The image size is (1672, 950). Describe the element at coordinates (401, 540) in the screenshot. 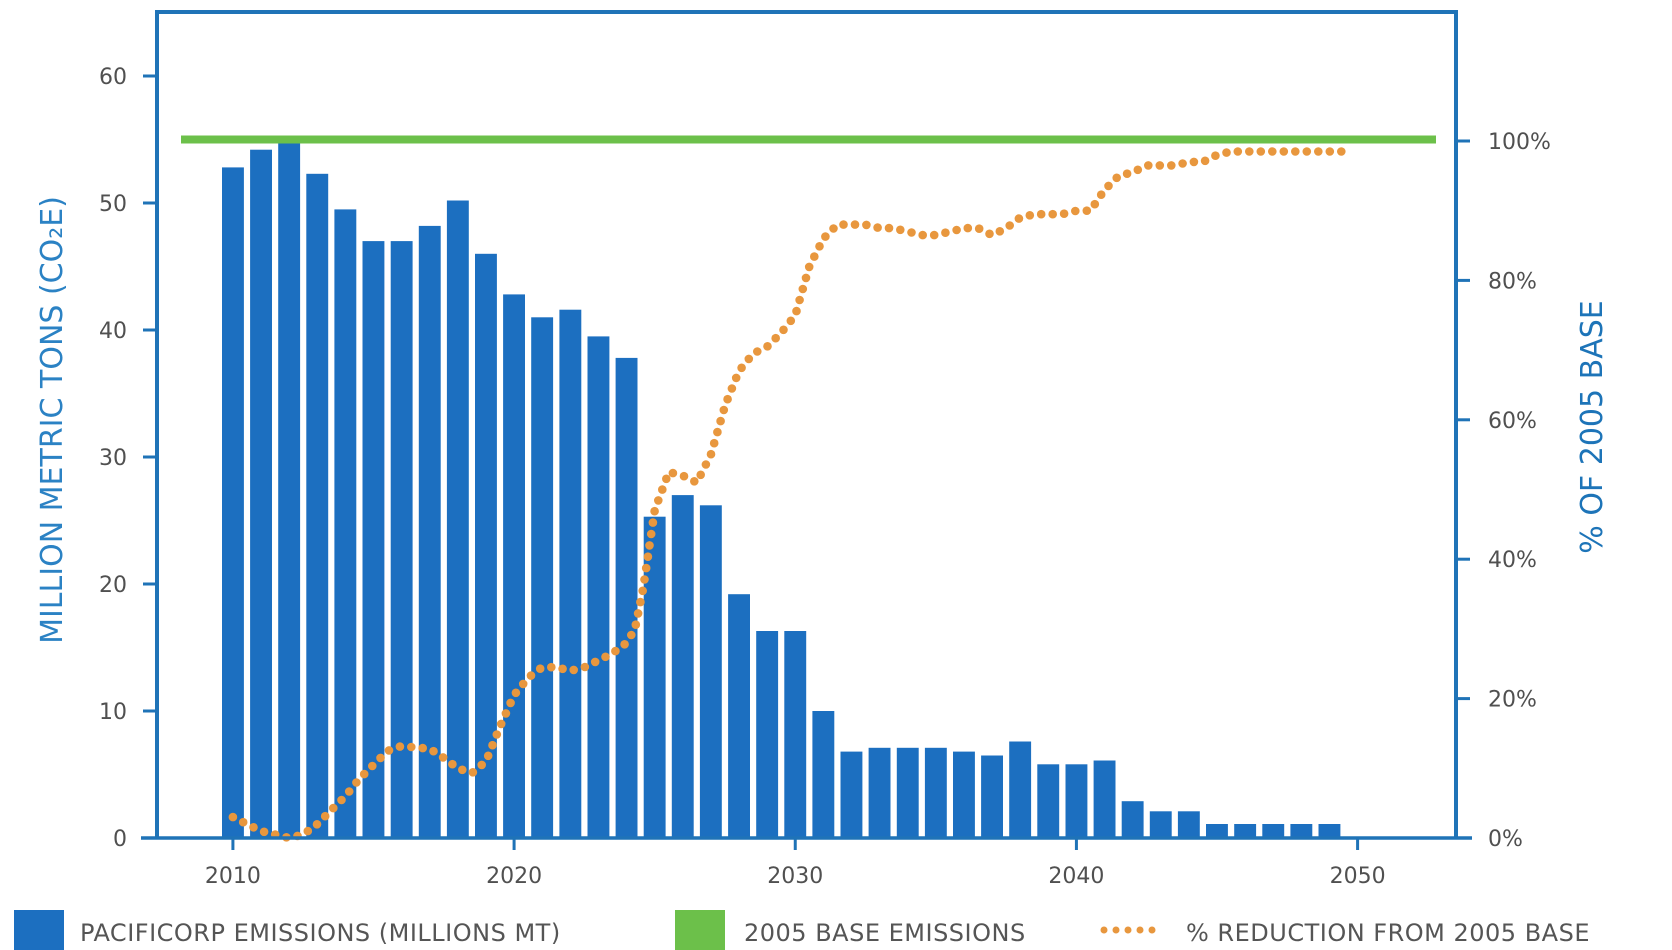

I see `bar-2016` at that location.